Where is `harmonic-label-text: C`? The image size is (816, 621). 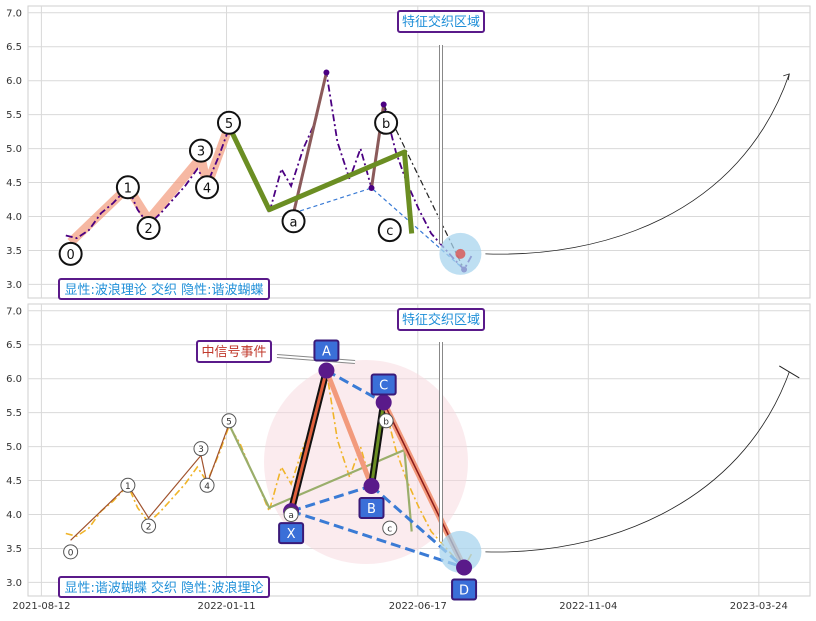
harmonic-label-text: C is located at coordinates (383, 385).